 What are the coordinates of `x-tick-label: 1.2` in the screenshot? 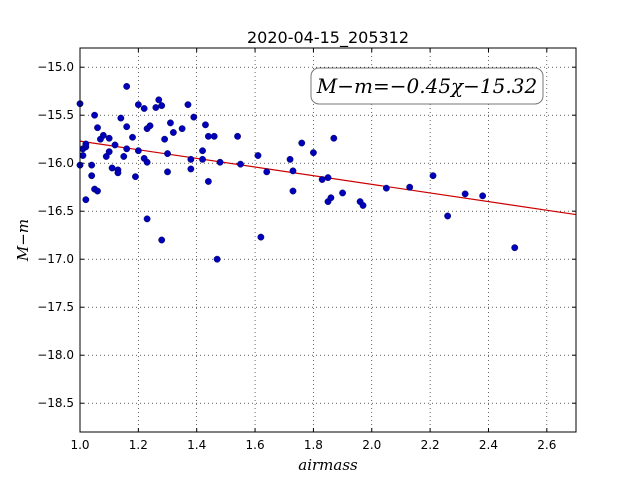 It's located at (138, 445).